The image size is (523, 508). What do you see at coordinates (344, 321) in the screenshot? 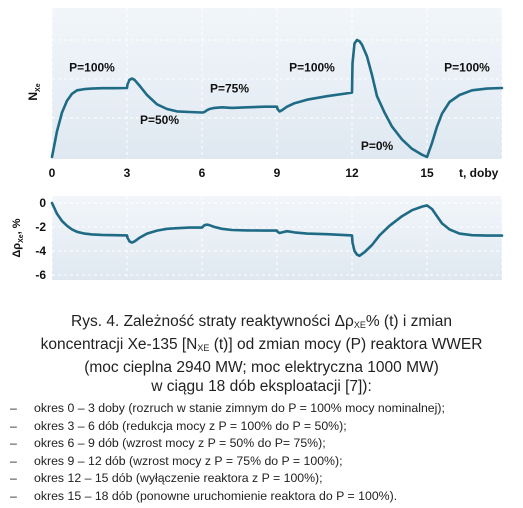
I see `caption-symbol: Δρ` at bounding box center [344, 321].